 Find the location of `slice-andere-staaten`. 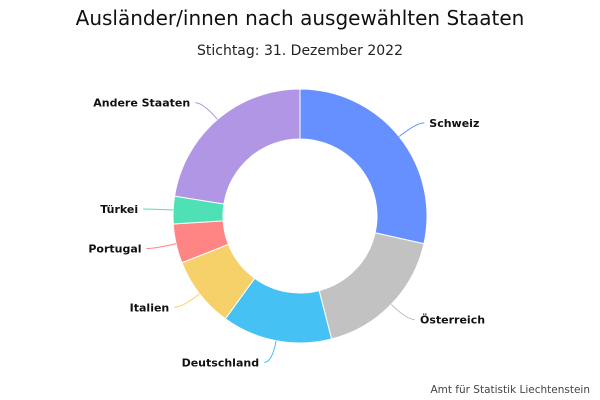

slice-andere-staaten is located at coordinates (237, 146).